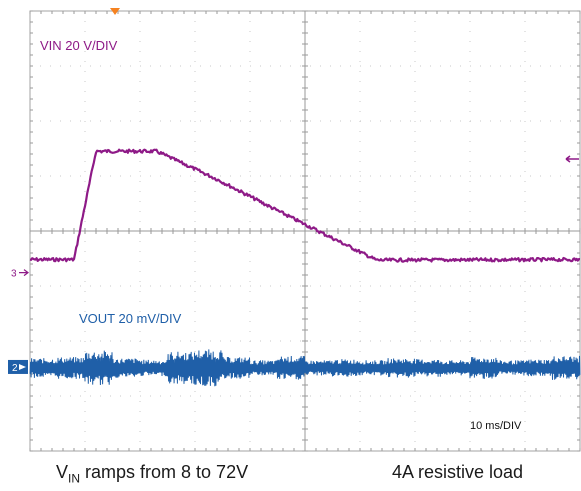  What do you see at coordinates (572, 159) in the screenshot?
I see `trigger-level-icon` at bounding box center [572, 159].